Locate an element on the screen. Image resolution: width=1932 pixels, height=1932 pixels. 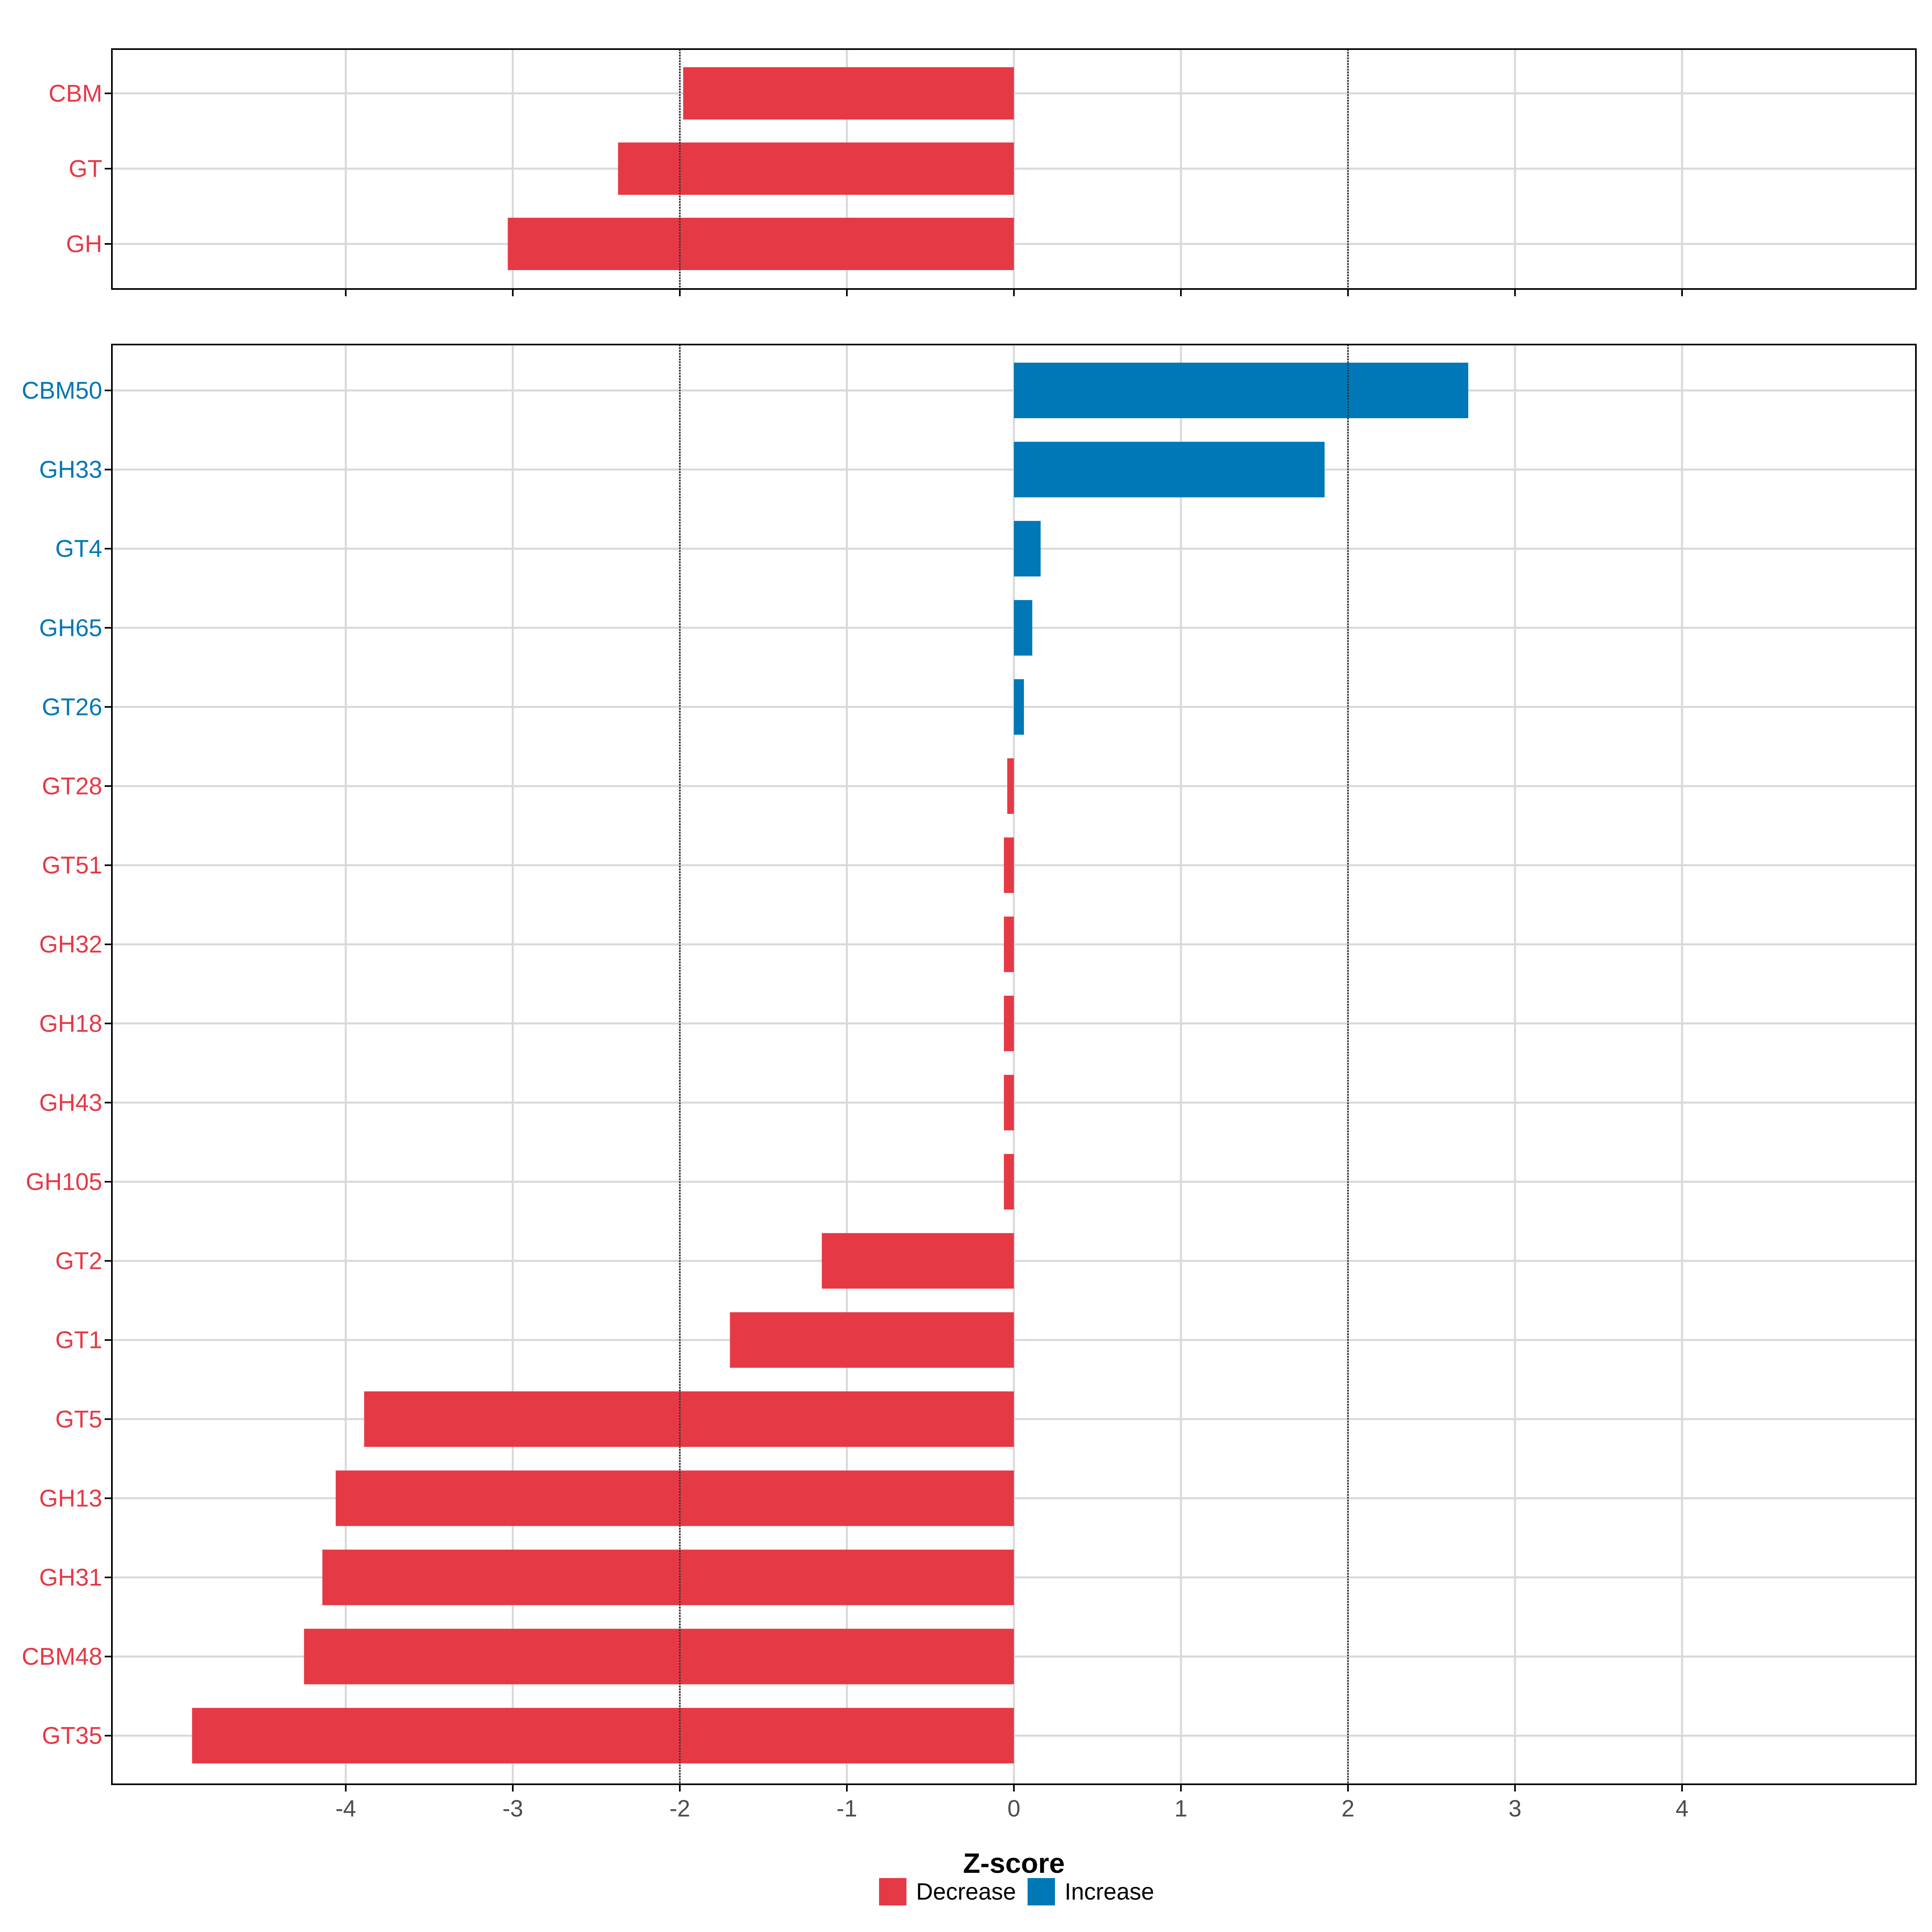
bar-gh18 is located at coordinates (1009, 1023).